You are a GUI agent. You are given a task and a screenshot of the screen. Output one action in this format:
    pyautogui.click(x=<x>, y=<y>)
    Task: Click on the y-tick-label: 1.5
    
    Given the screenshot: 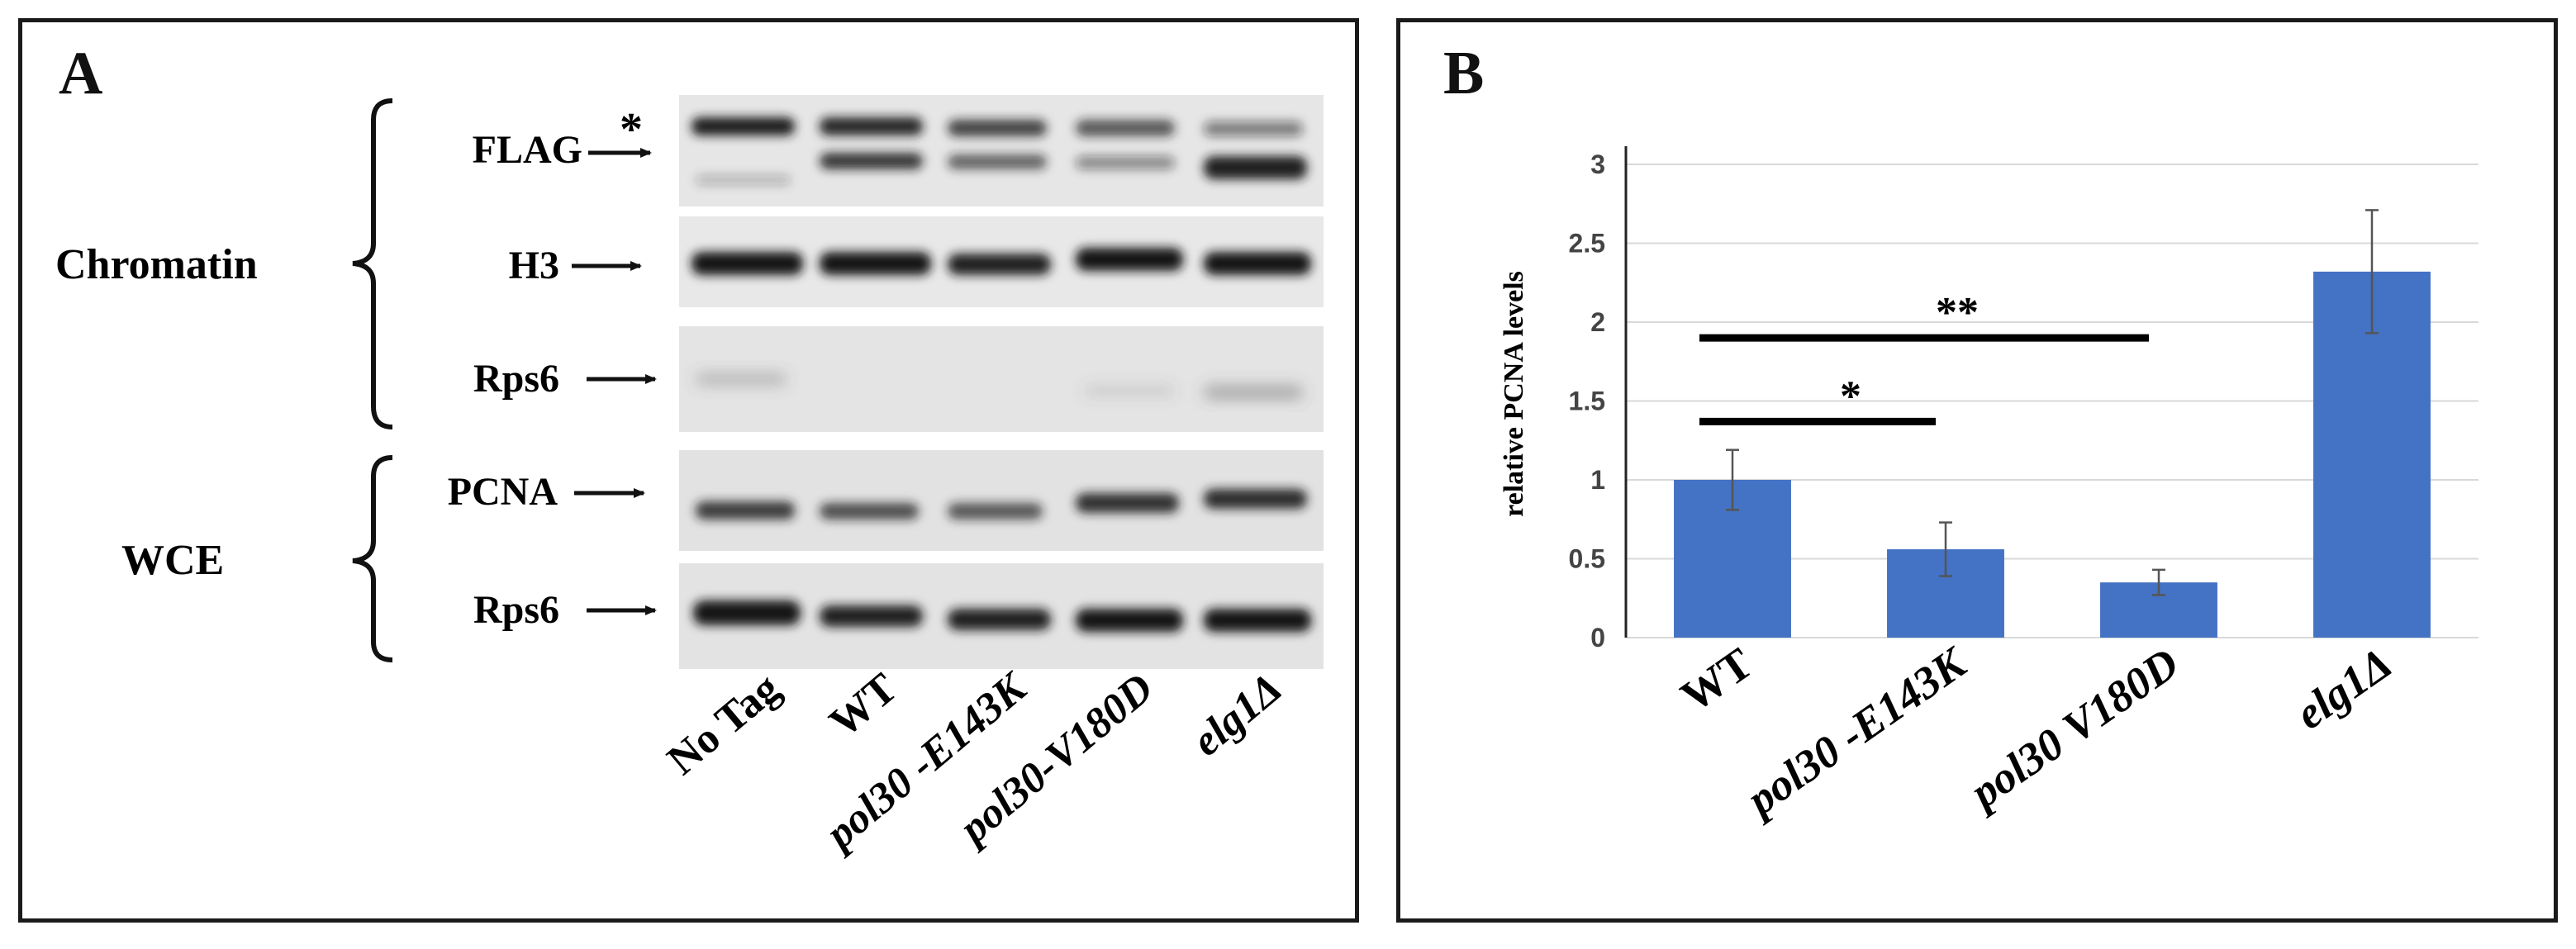 What is the action you would take?
    pyautogui.click(x=1587, y=401)
    